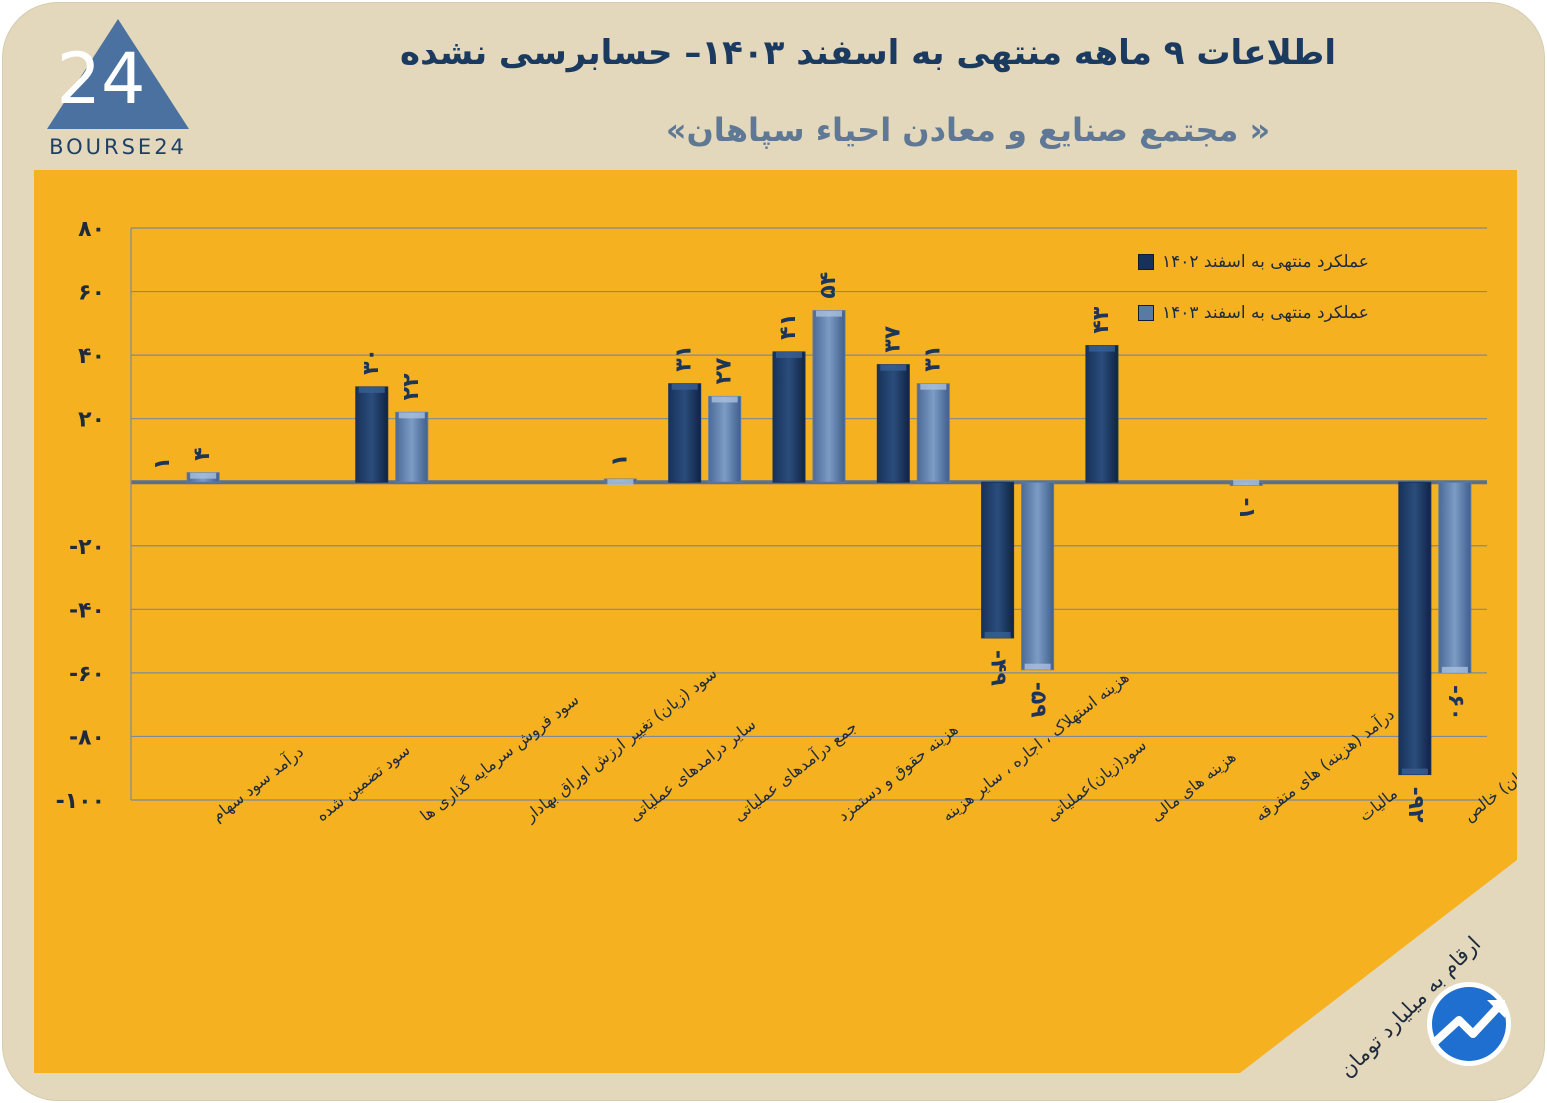 Image resolution: width=1547 pixels, height=1103 pixels. I want to click on logo-triangle-icon: 24, so click(118, 74).